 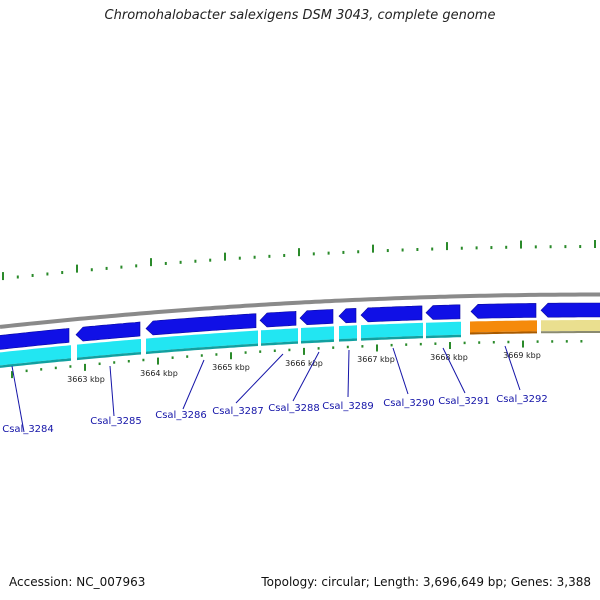 I want to click on cds-track, so click(x=300, y=326).